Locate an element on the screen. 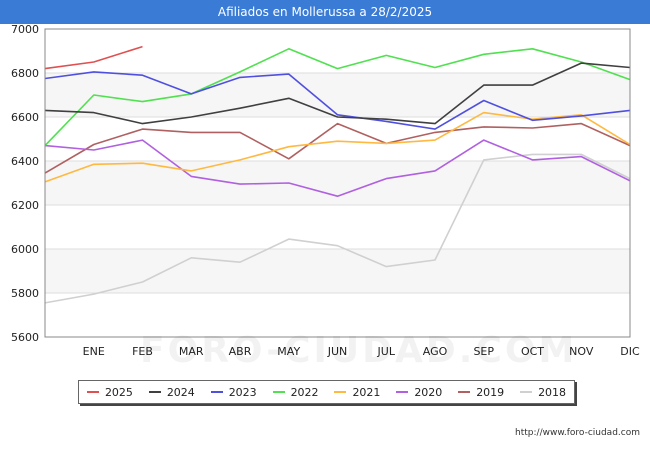  legend: 2025 2024 2023 2022 2021 2020 2019 2018 is located at coordinates (326, 392).